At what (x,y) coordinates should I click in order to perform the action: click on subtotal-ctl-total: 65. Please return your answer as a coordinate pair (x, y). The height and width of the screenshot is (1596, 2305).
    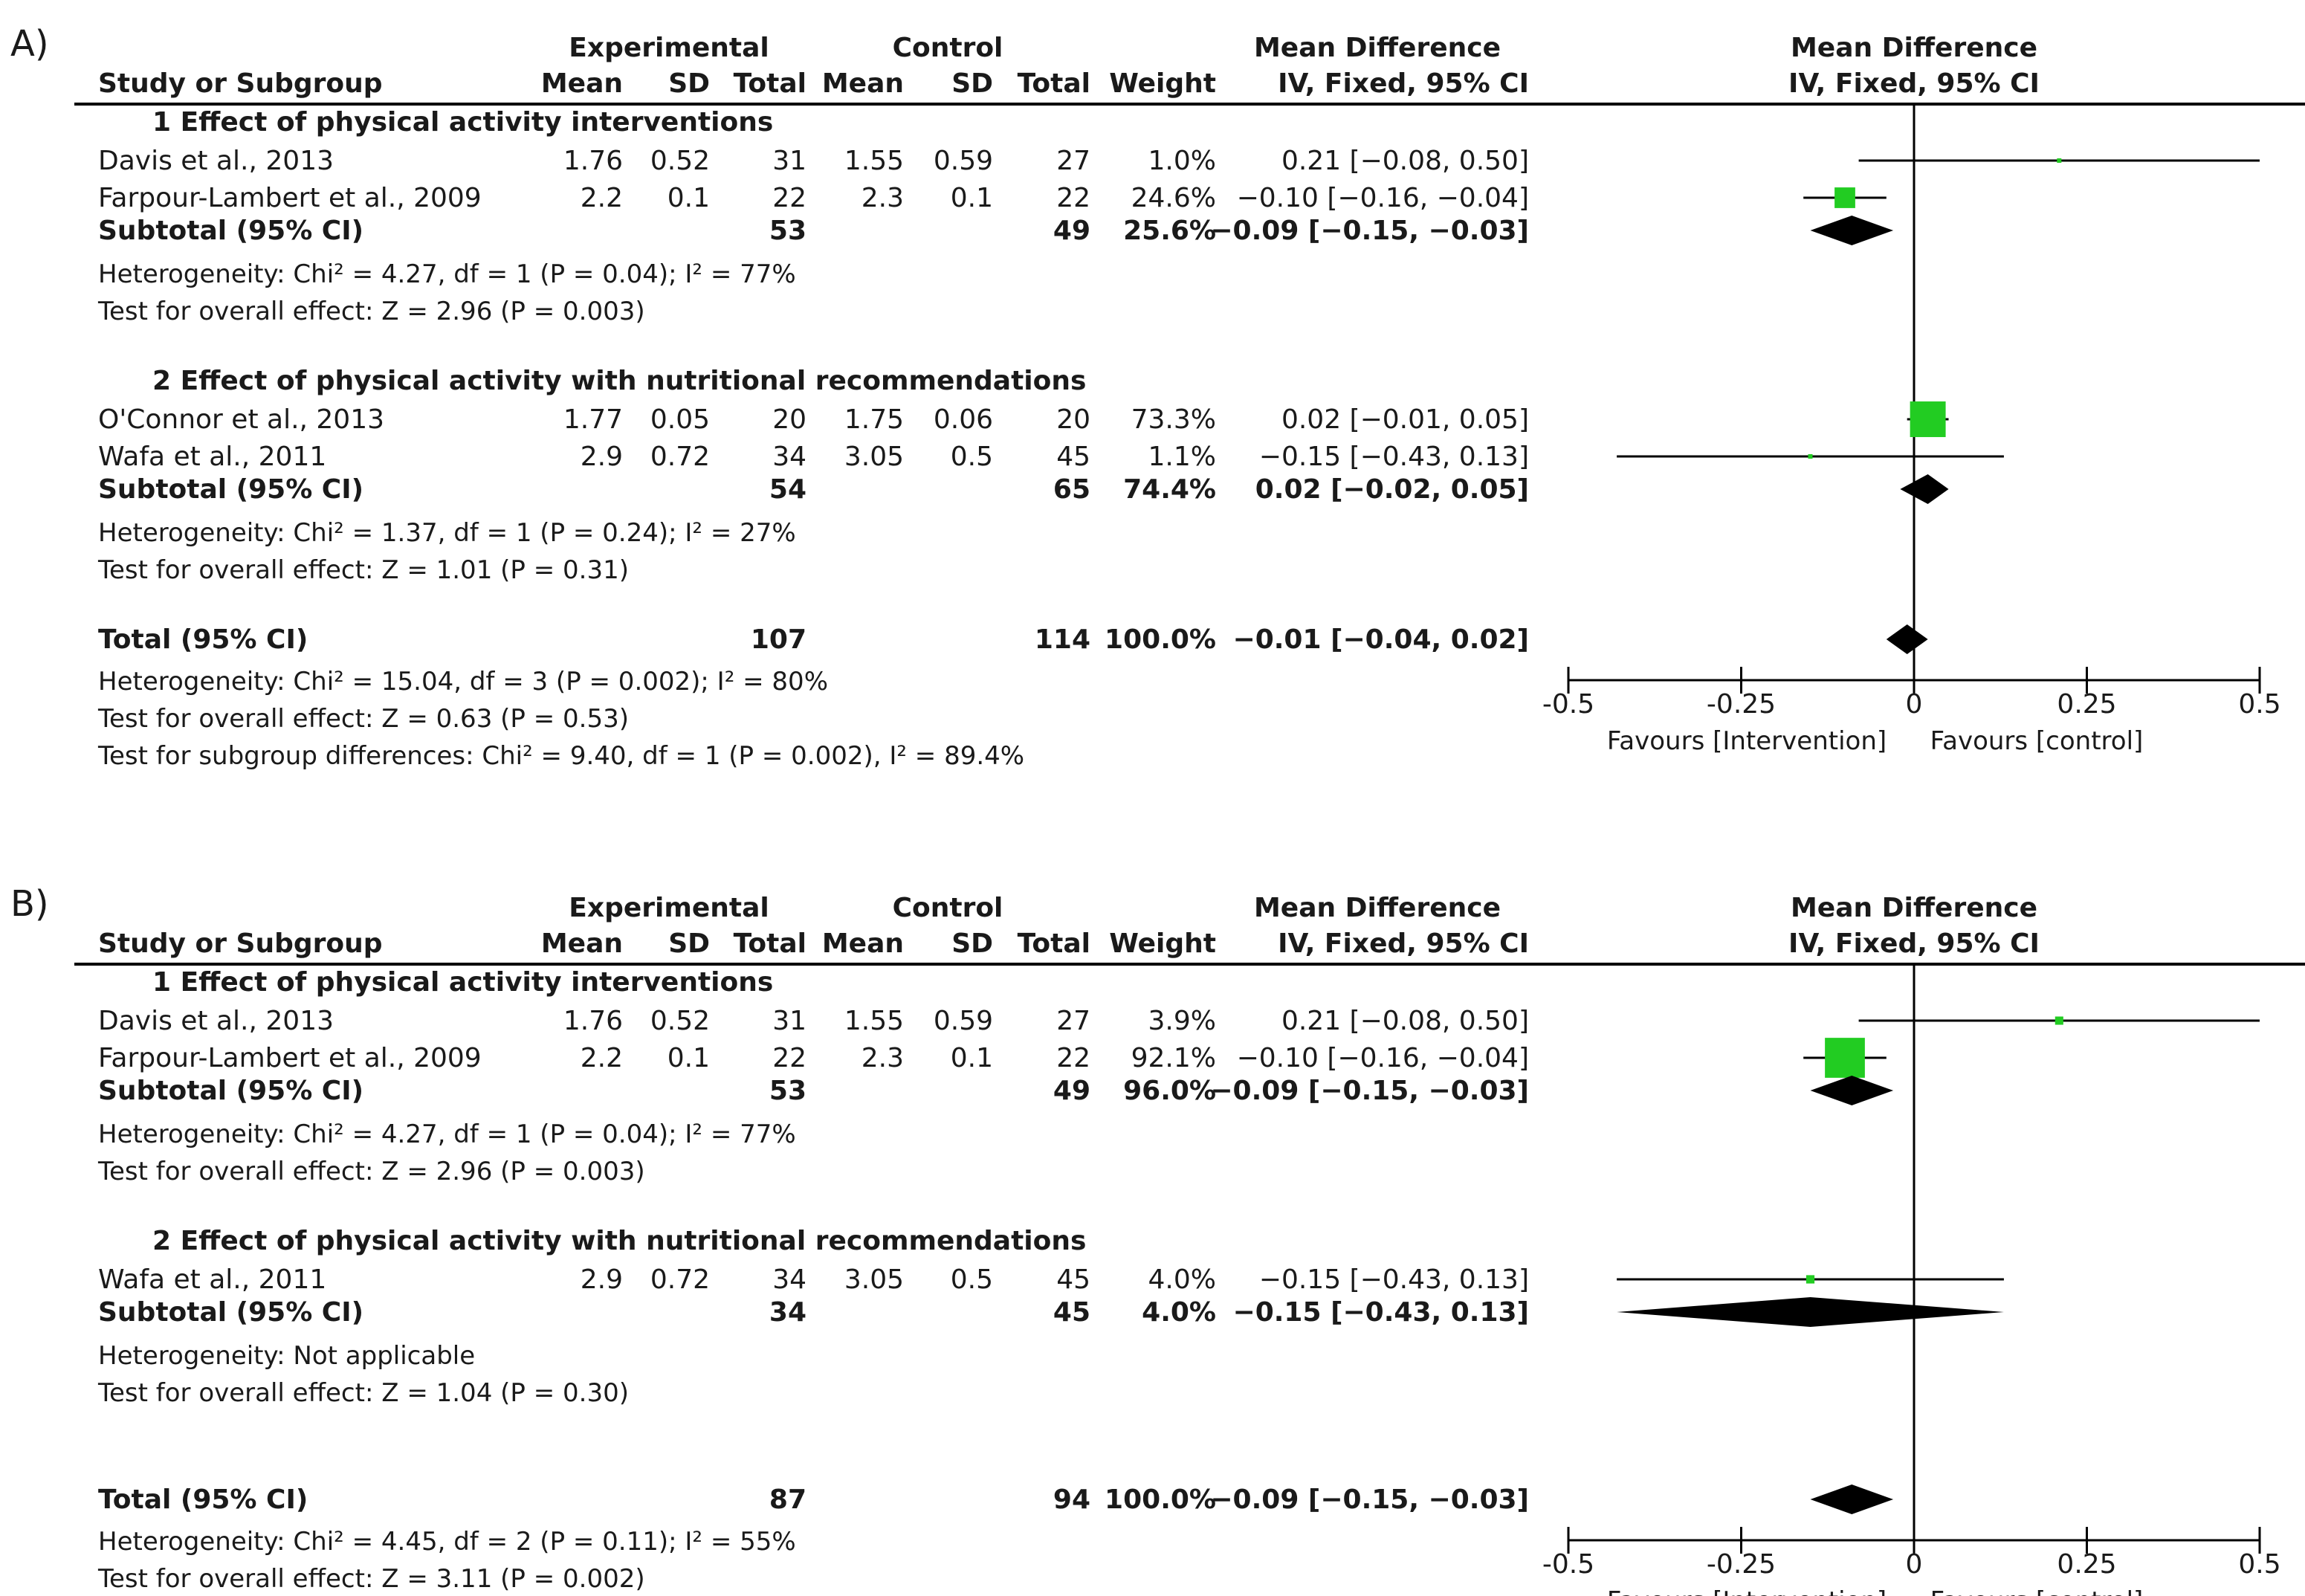
    Looking at the image, I should click on (1071, 490).